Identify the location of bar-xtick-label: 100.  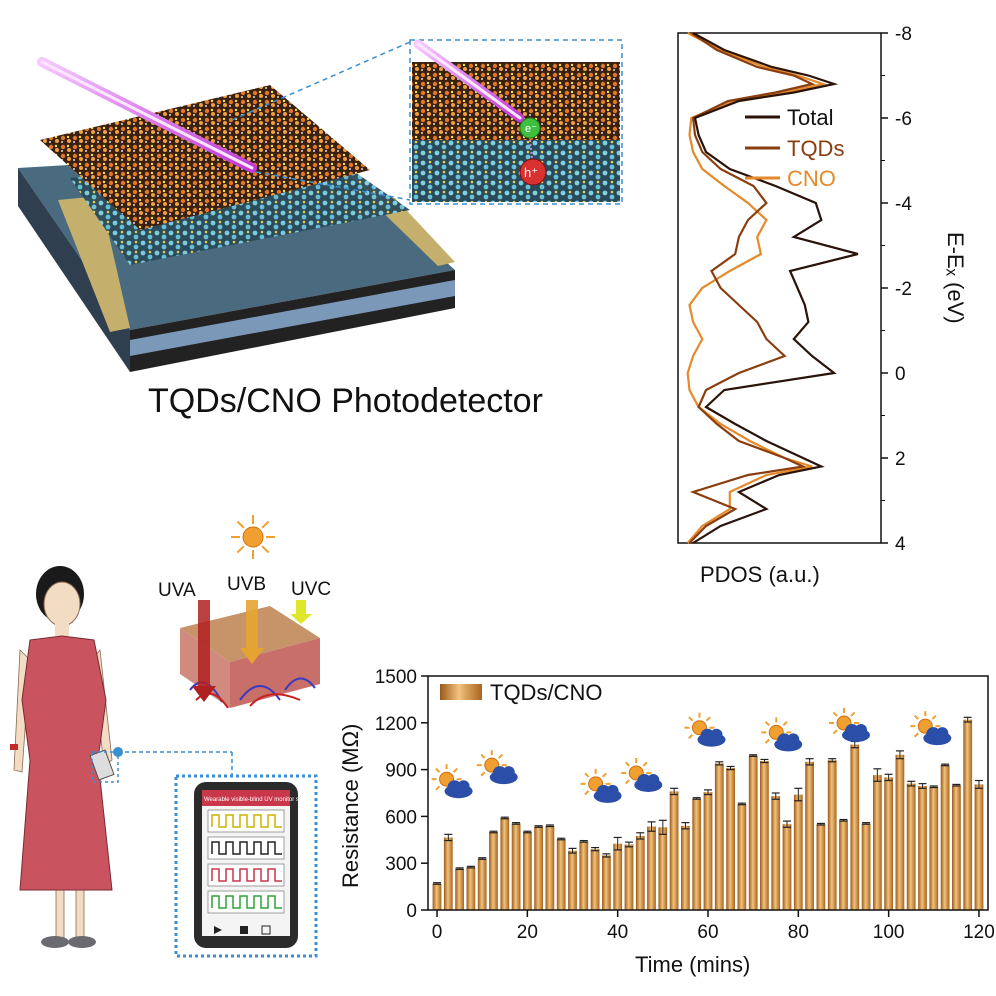
(889, 932).